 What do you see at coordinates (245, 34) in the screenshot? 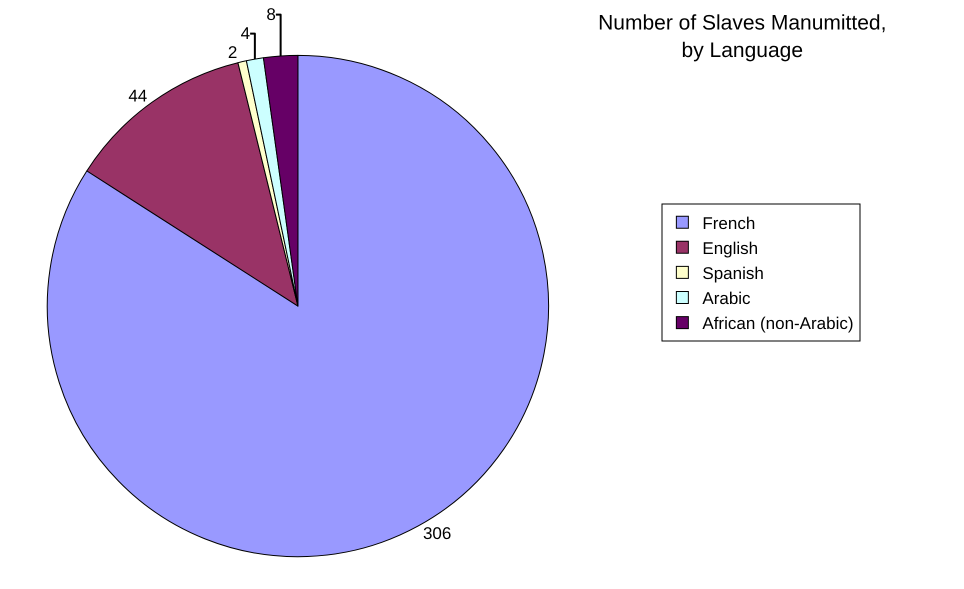
I see `data-label: 4` at bounding box center [245, 34].